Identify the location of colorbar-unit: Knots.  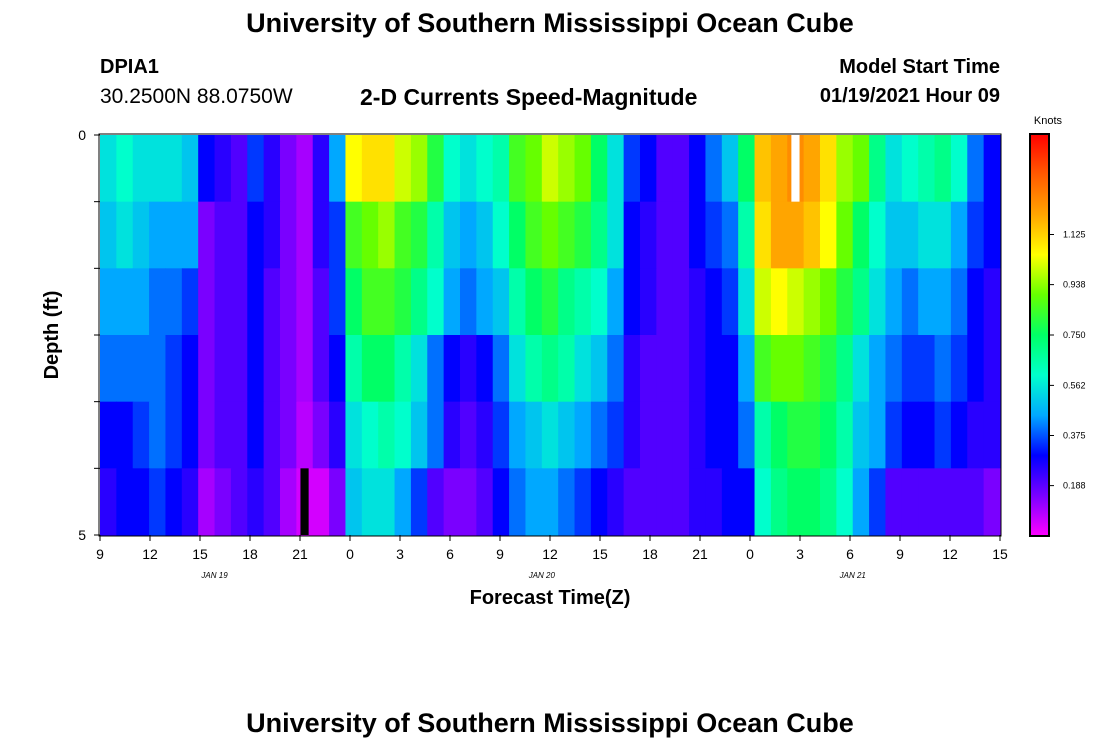
(1048, 121).